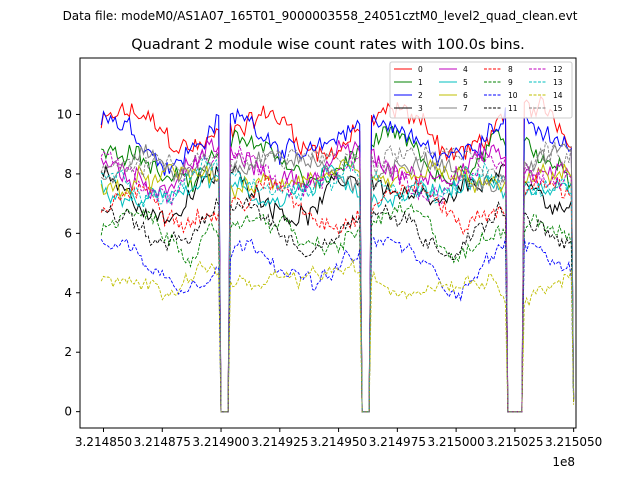  Describe the element at coordinates (513, 95) in the screenshot. I see `legend-label-10: 10` at that location.